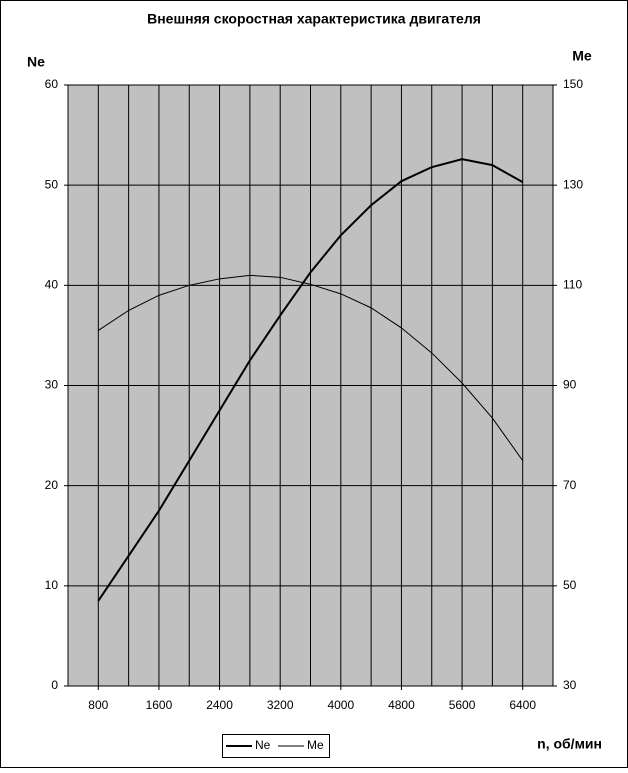  Describe the element at coordinates (570, 585) in the screenshot. I see `y2-tick-label: 50` at that location.